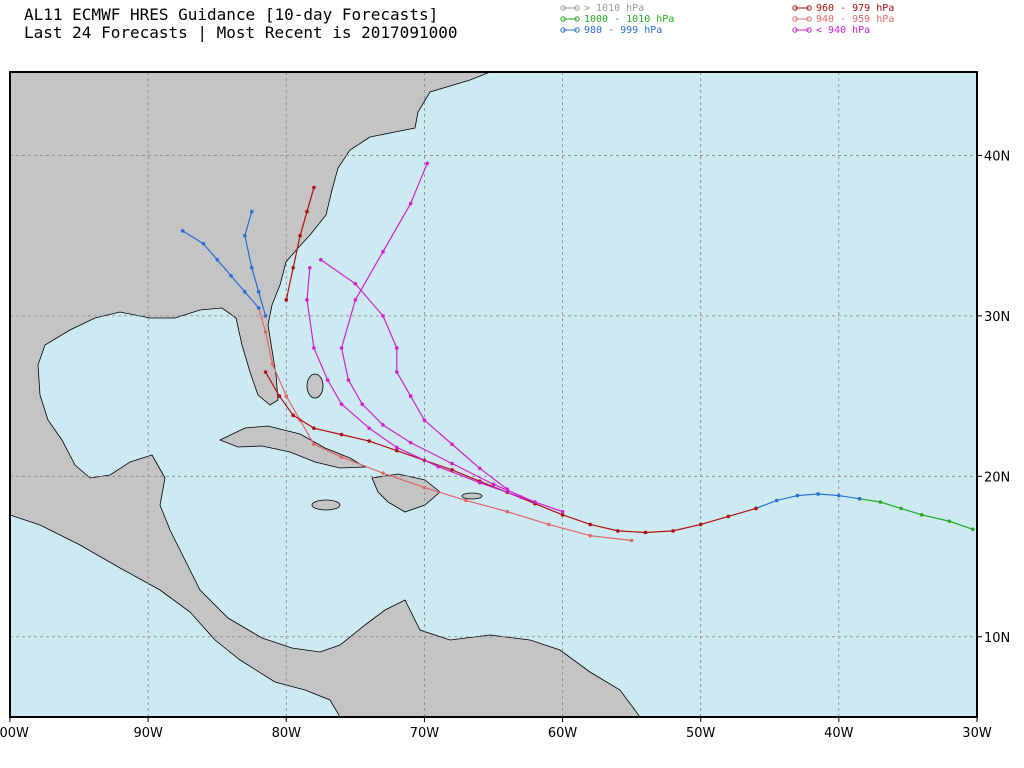 The image size is (1024, 768). What do you see at coordinates (855, 8) in the screenshot?
I see `legend-label: 960 - 979 hPa` at bounding box center [855, 8].